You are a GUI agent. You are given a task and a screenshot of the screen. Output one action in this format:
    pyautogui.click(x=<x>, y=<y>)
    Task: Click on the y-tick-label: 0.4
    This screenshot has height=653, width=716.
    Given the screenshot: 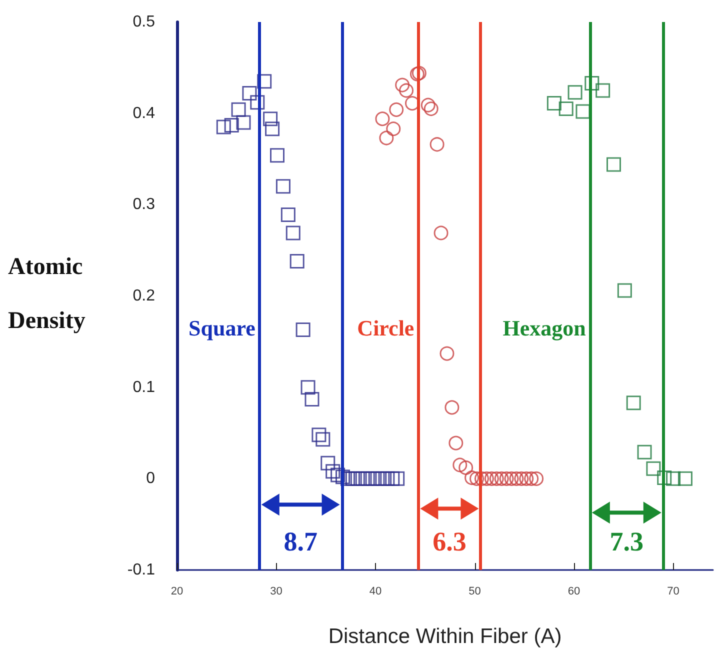 What is the action you would take?
    pyautogui.click(x=144, y=113)
    